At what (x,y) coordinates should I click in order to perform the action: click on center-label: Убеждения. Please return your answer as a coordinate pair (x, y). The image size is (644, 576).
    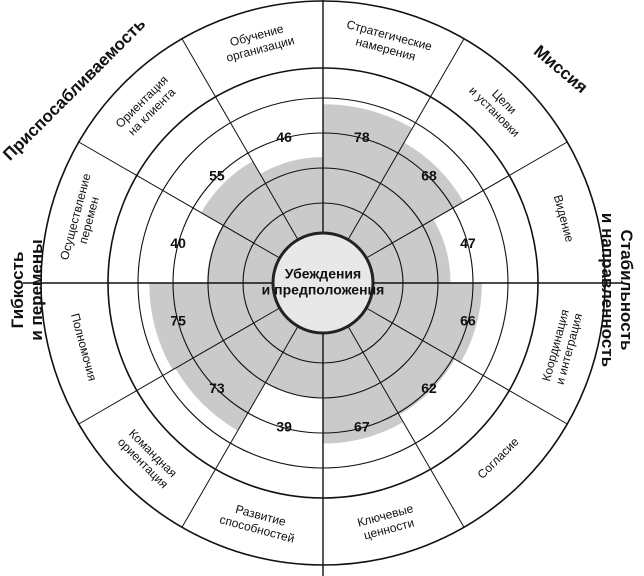
    Looking at the image, I should click on (323, 274).